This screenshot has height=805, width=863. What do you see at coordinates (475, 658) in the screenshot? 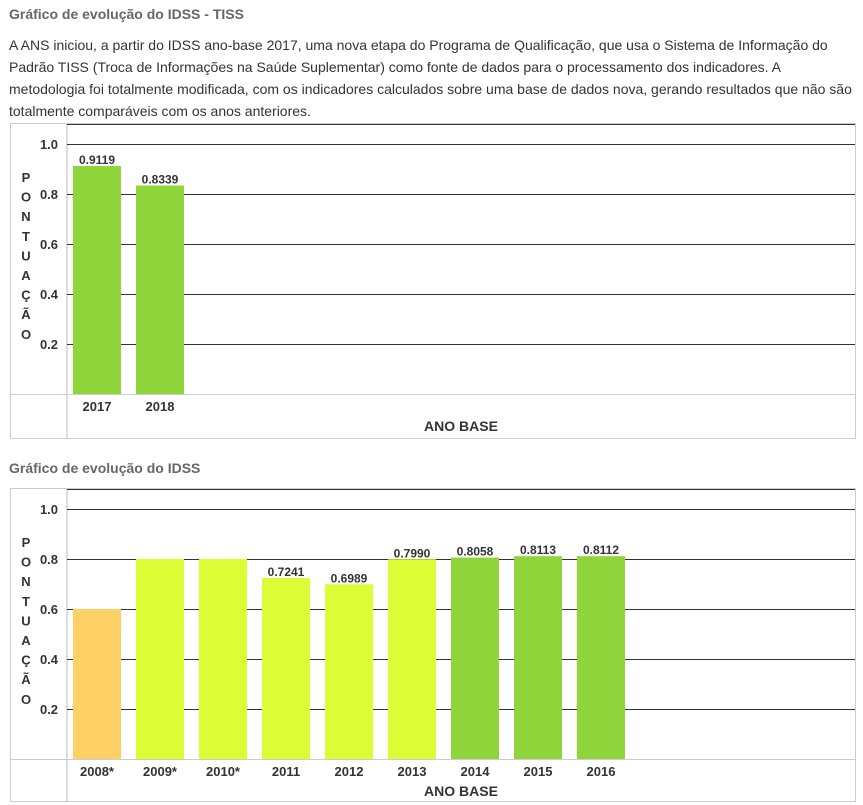
I see `idss-bar-2014` at bounding box center [475, 658].